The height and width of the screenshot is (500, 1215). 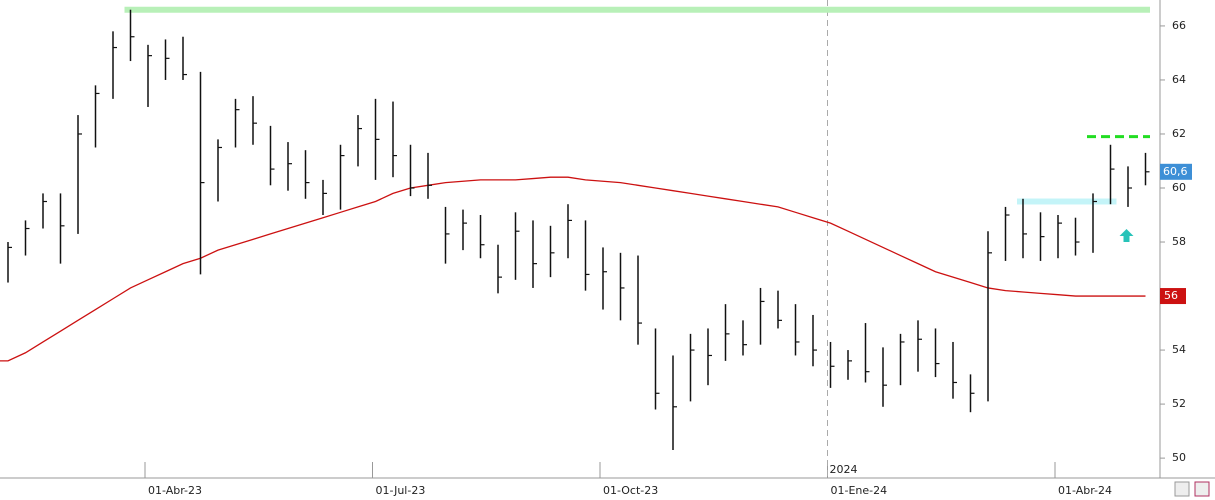 What do you see at coordinates (1085, 490) in the screenshot?
I see `x-tick-label: 01-Abr-24` at bounding box center [1085, 490].